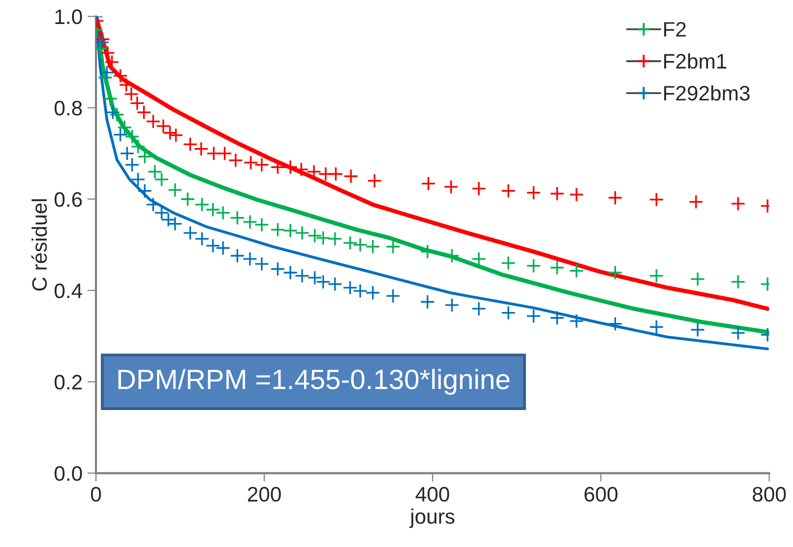  I want to click on y-tick-label: 0.2, so click(68, 382).